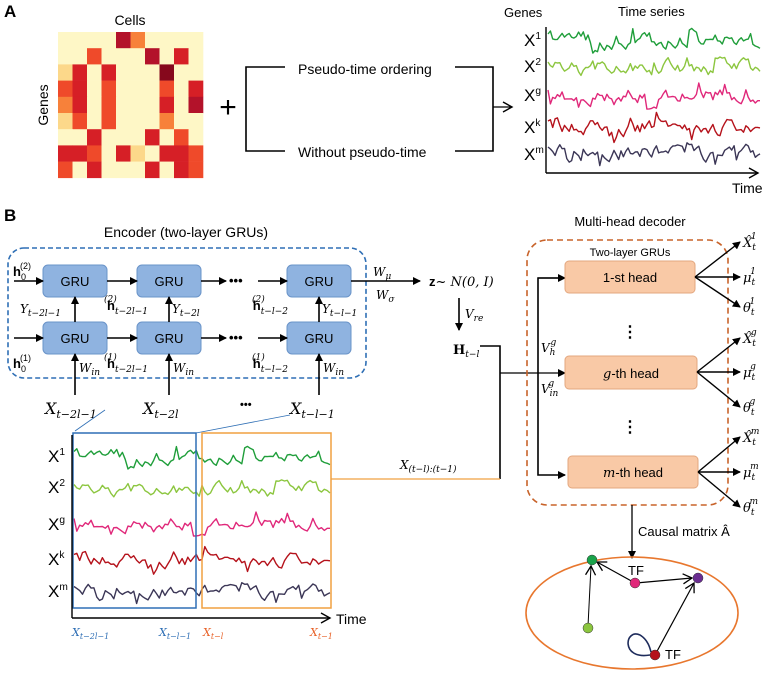 The height and width of the screenshot is (673, 777). I want to click on ts-a-time-label: Time, so click(747, 188).